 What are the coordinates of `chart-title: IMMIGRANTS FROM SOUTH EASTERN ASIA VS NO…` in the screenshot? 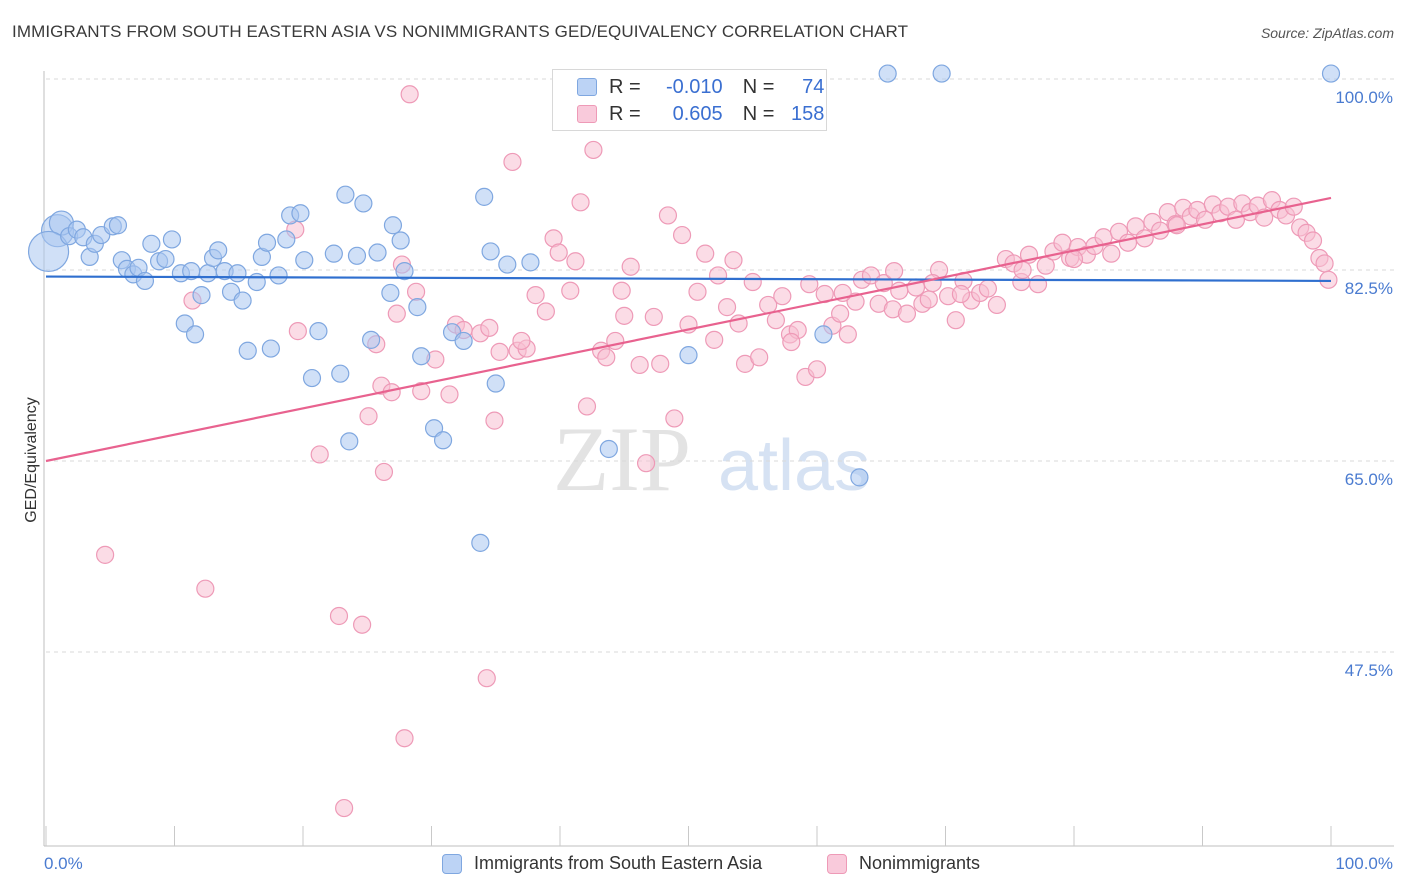 It's located at (460, 31).